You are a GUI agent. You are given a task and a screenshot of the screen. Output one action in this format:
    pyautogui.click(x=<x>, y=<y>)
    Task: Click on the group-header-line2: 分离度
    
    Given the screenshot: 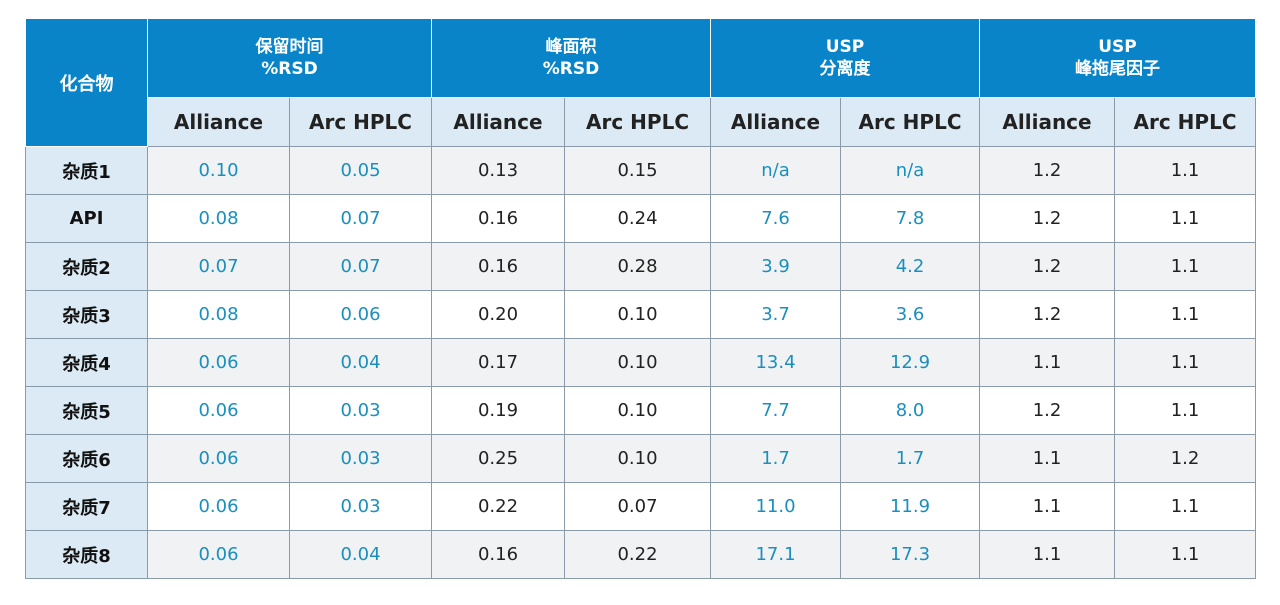 What is the action you would take?
    pyautogui.click(x=845, y=69)
    